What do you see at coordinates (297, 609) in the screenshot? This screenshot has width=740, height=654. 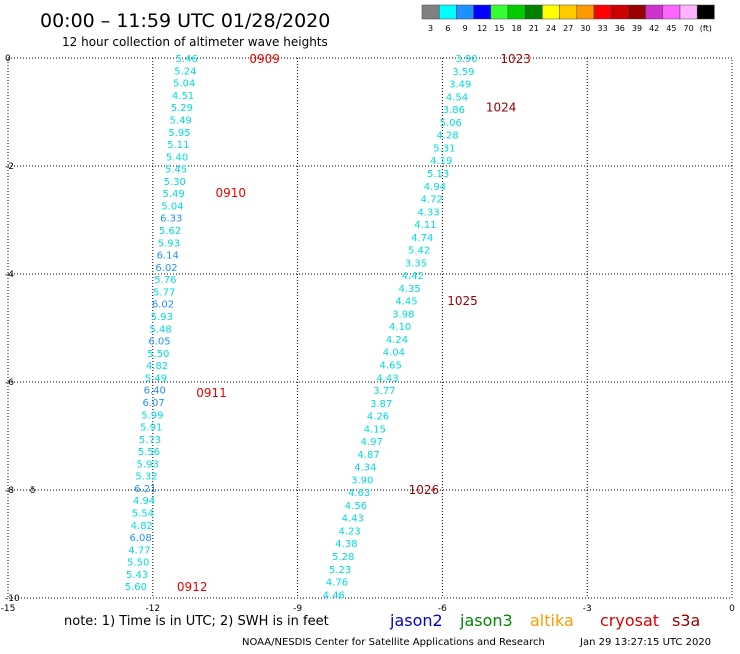 I see `x-tick-label: -9` at bounding box center [297, 609].